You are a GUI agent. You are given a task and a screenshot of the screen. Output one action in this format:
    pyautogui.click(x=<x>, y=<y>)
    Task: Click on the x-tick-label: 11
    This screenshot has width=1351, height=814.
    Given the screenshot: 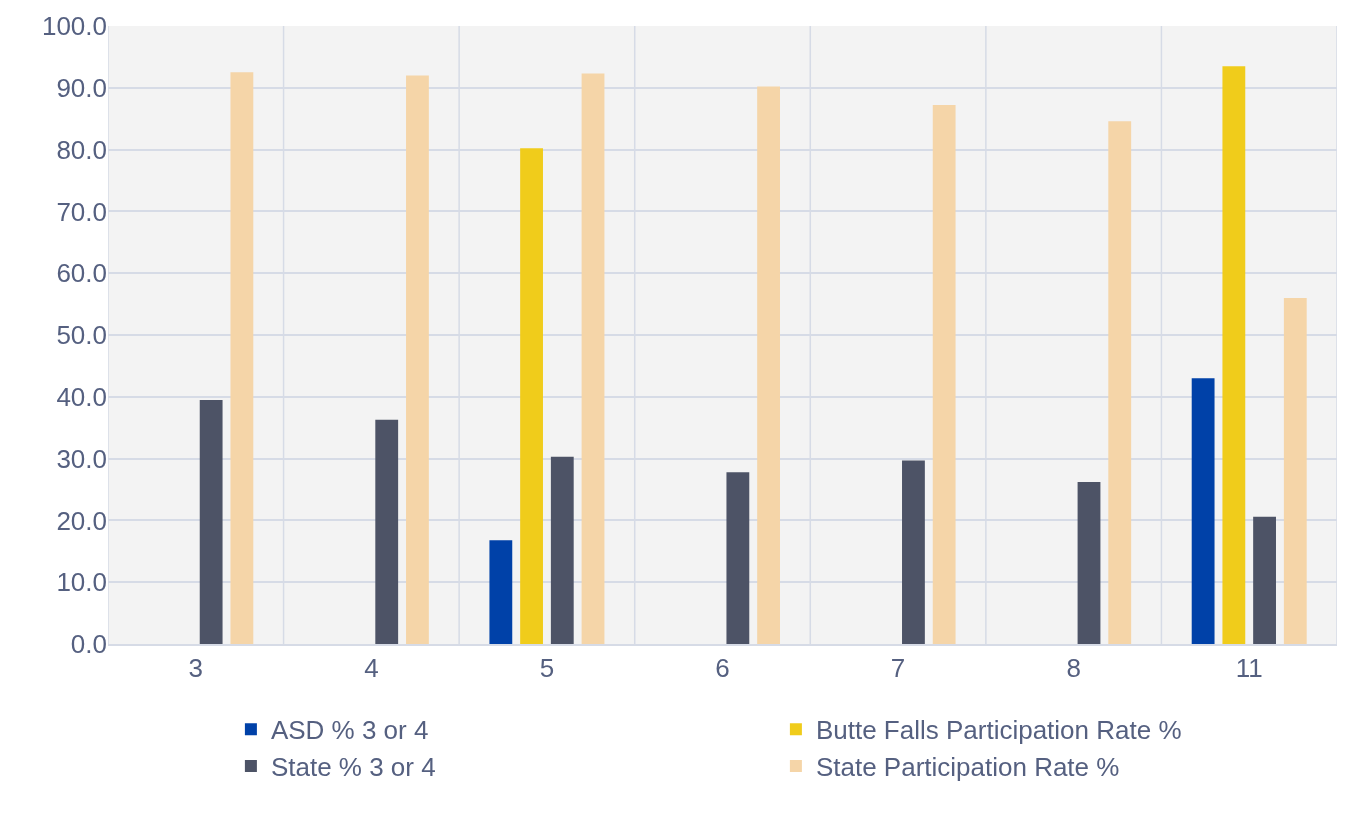 What is the action you would take?
    pyautogui.click(x=1249, y=667)
    